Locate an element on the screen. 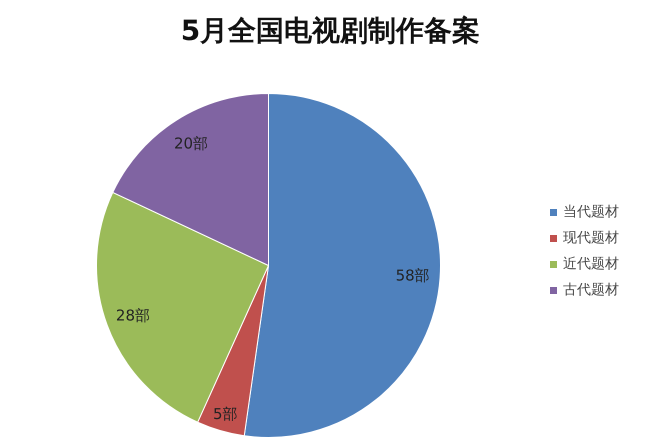  legend-label: 近代题材 is located at coordinates (591, 264).